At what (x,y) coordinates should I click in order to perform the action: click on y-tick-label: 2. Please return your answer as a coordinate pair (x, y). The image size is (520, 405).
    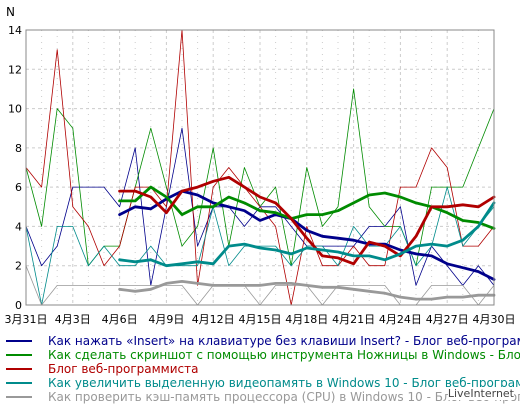
    Looking at the image, I should click on (18, 266).